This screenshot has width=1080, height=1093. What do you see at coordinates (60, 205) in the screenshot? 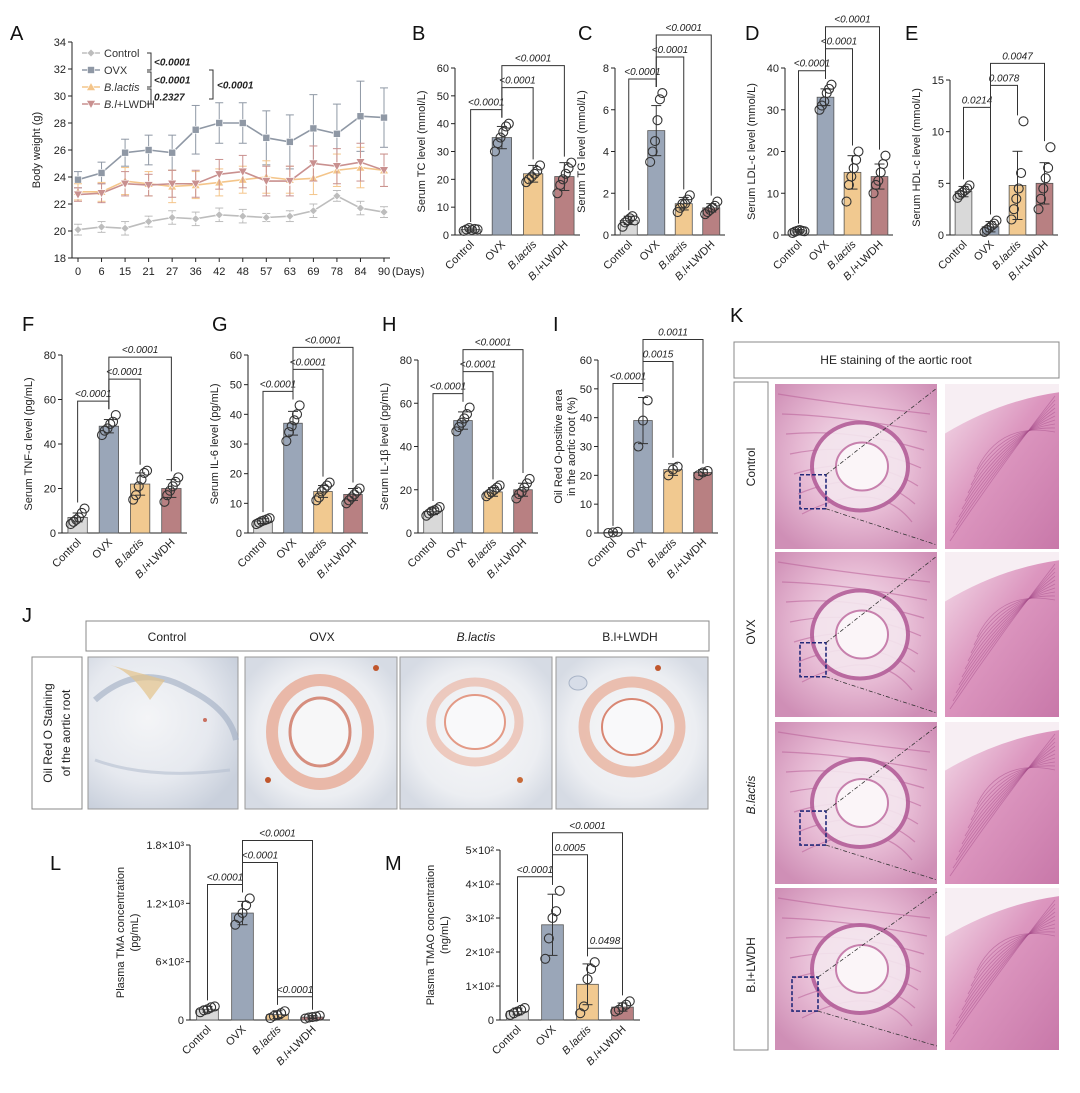
I see `y-tick-label: 22` at bounding box center [60, 205].